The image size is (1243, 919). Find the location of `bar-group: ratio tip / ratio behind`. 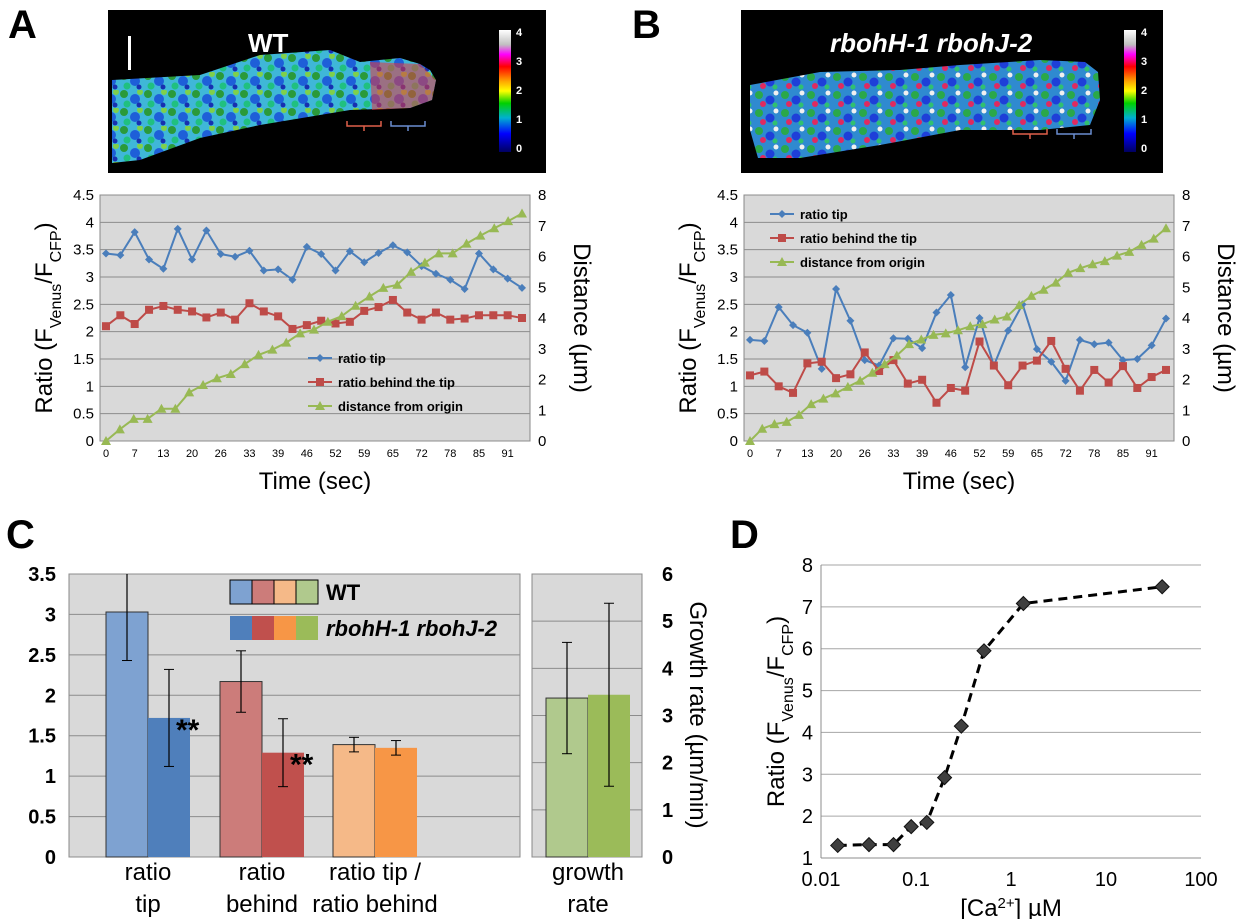

bar-group: ratio tip / ratio behind is located at coordinates (375, 827).